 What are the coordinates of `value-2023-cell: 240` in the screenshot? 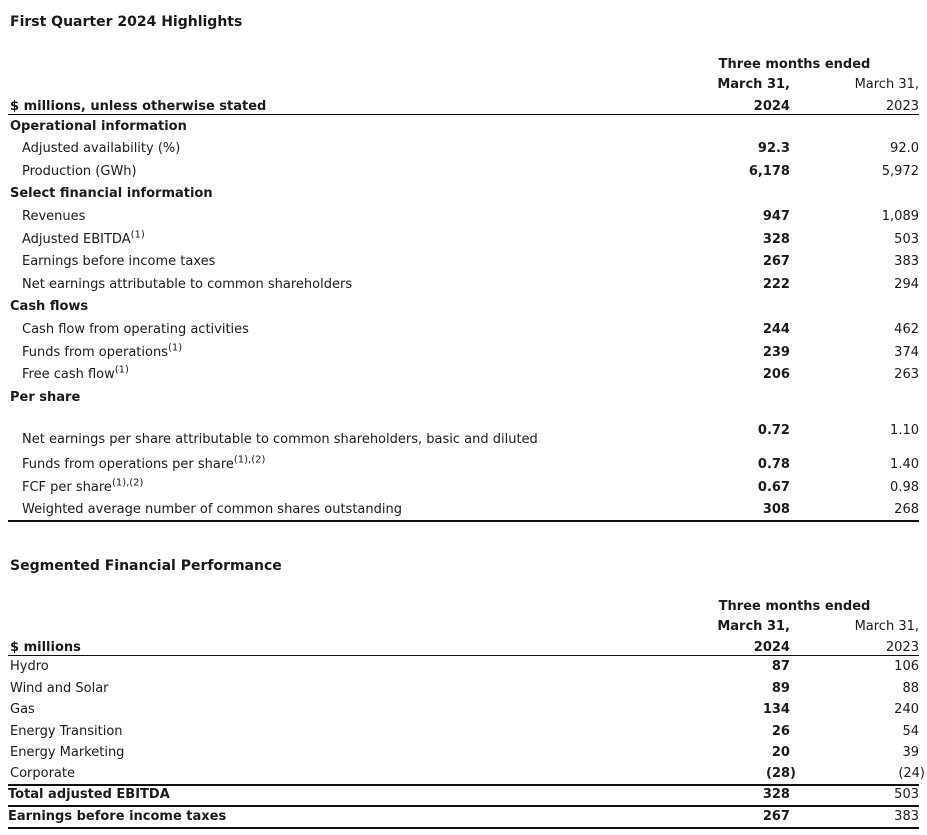 It's located at (906, 709).